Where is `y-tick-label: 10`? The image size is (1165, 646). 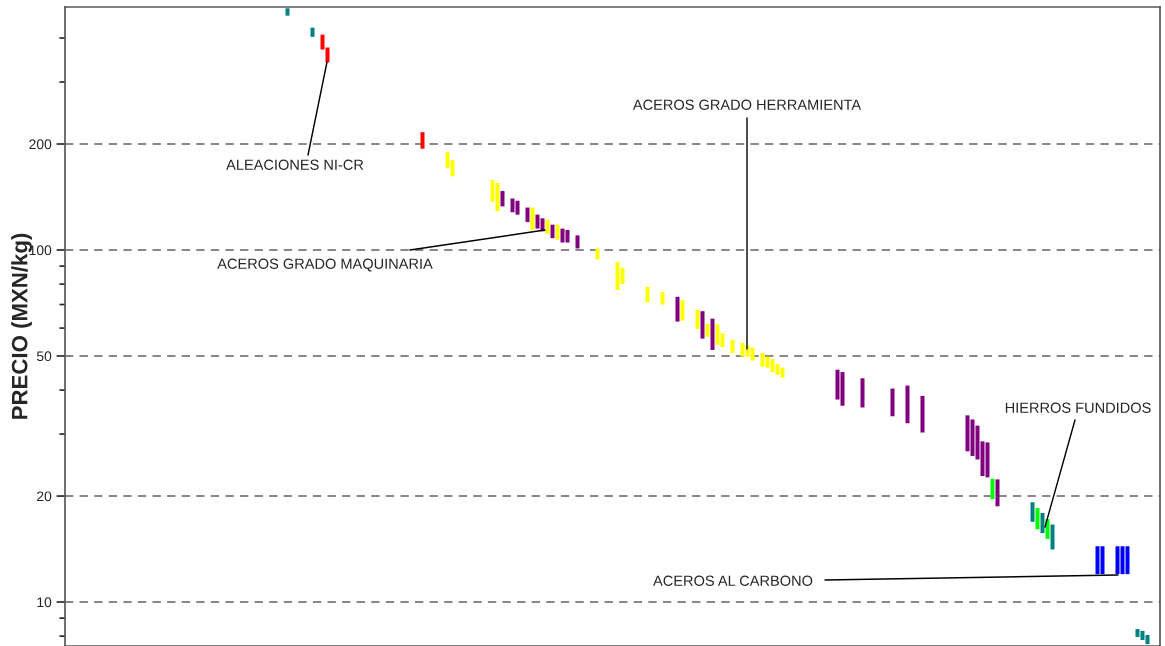 y-tick-label: 10 is located at coordinates (44, 602).